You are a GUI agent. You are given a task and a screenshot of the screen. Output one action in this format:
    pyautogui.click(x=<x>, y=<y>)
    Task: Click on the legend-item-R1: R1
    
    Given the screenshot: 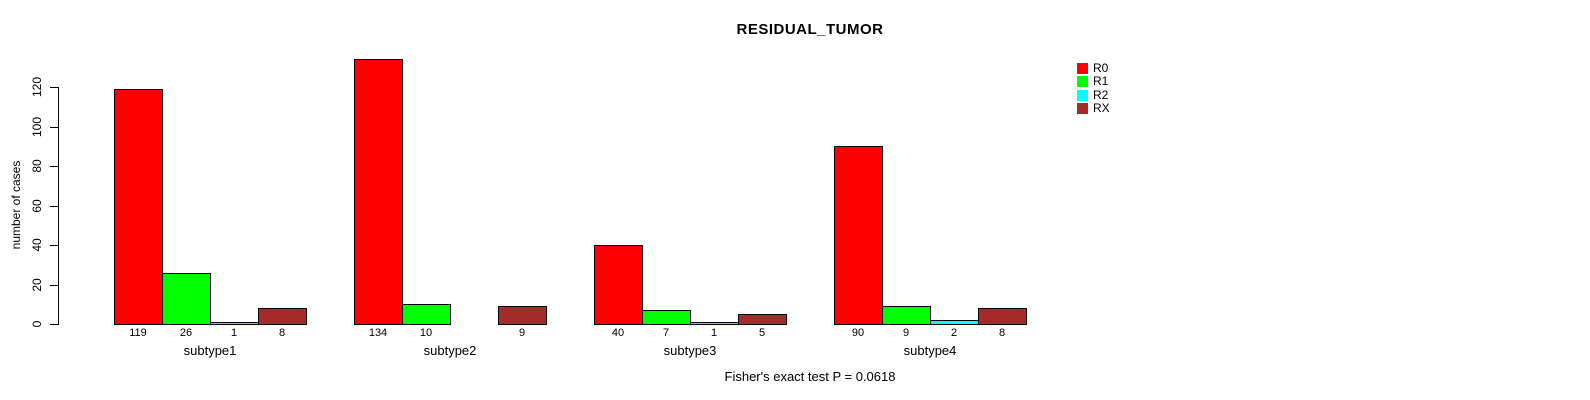 What is the action you would take?
    pyautogui.click(x=1093, y=81)
    